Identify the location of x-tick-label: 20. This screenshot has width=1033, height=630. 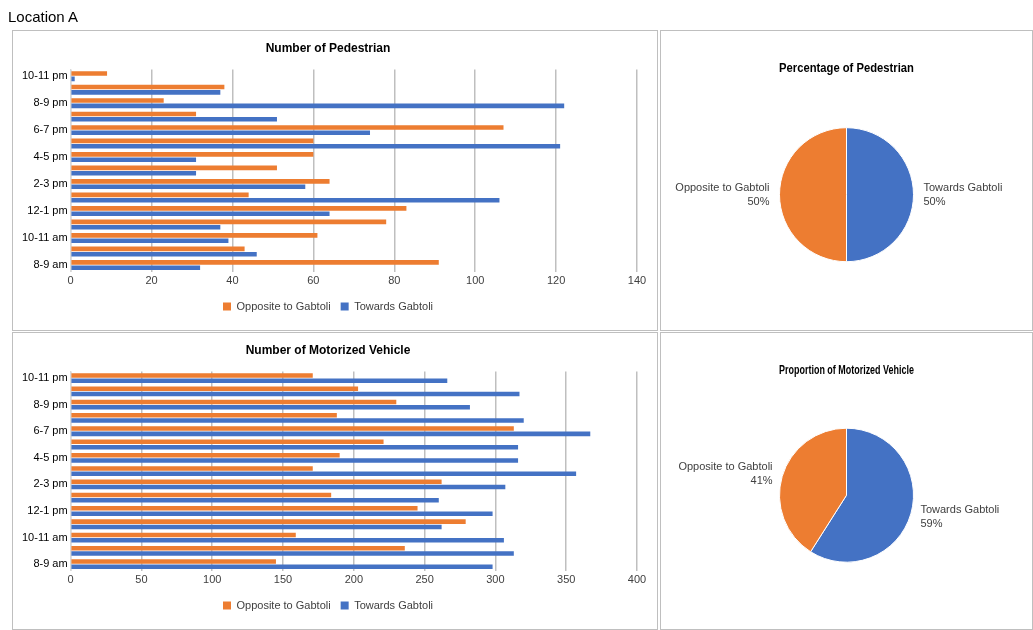
(151, 280).